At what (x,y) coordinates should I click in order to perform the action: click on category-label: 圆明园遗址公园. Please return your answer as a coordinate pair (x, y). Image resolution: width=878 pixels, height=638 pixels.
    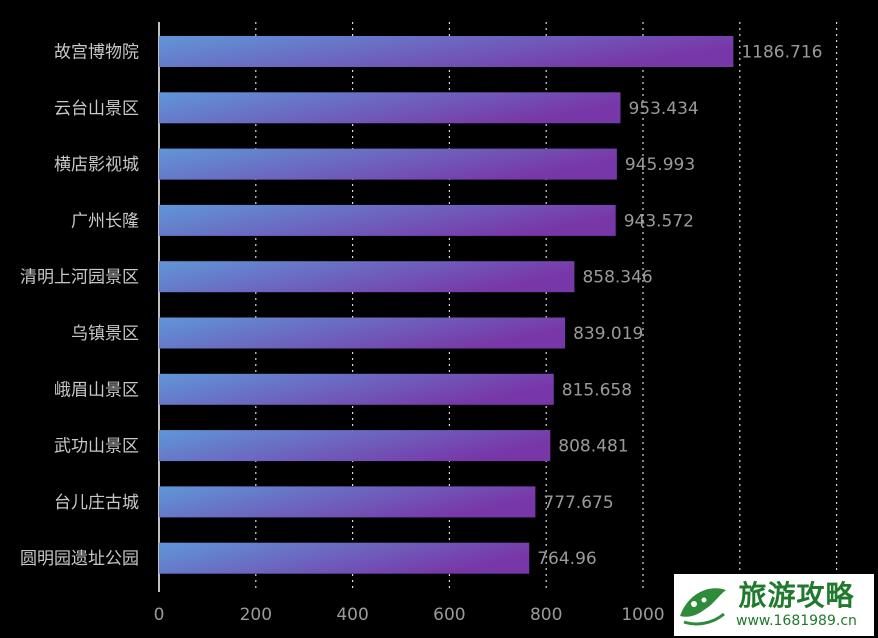
    Looking at the image, I should click on (79, 559).